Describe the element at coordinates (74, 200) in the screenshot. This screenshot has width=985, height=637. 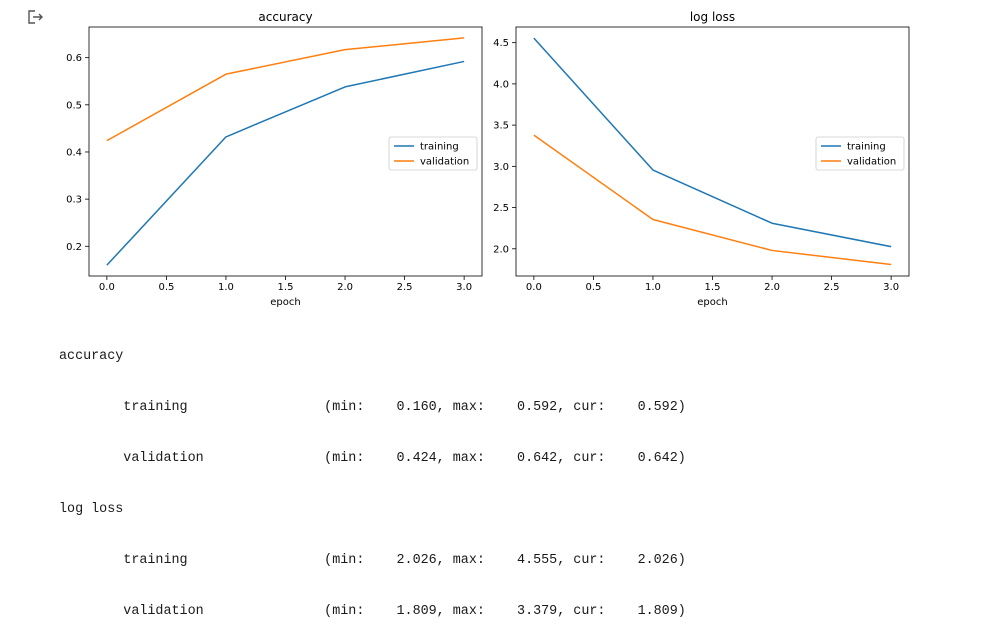
I see `accuracy-ytick-label: 0.3` at that location.